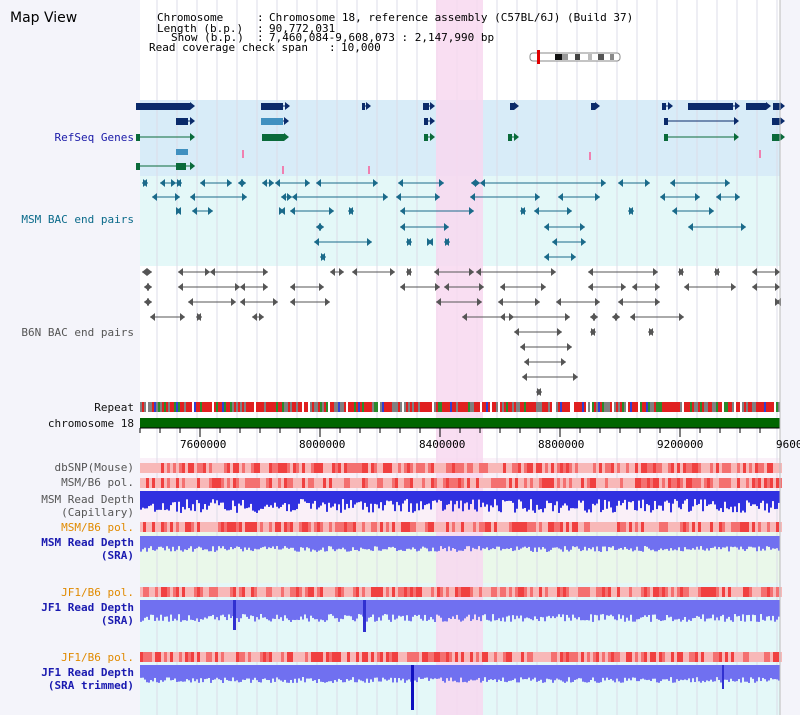  What do you see at coordinates (77, 332) in the screenshot?
I see `track-label-b6n-bac: B6N BAC end pairs` at bounding box center [77, 332].